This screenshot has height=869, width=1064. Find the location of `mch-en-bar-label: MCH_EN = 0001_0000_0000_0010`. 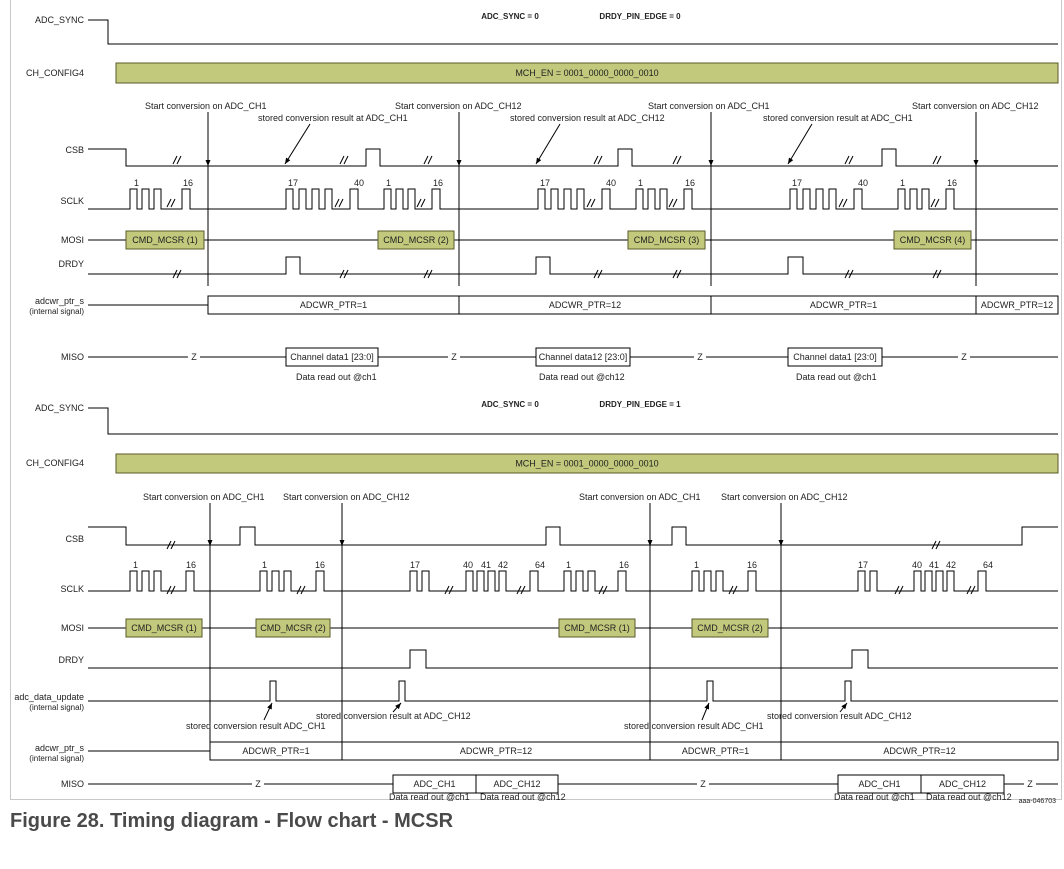

mch-en-bar-label: MCH_EN = 0001_0000_0000_0010 is located at coordinates (586, 73).